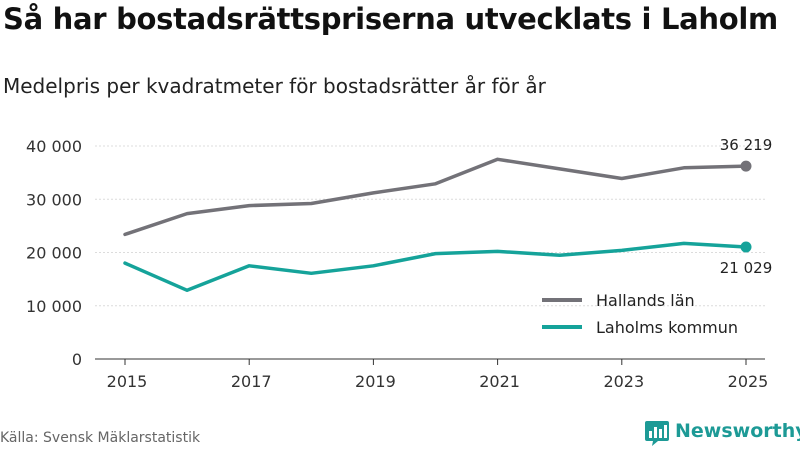 The image size is (800, 450). What do you see at coordinates (127, 381) in the screenshot?
I see `x-tick-label: 2015` at bounding box center [127, 381].